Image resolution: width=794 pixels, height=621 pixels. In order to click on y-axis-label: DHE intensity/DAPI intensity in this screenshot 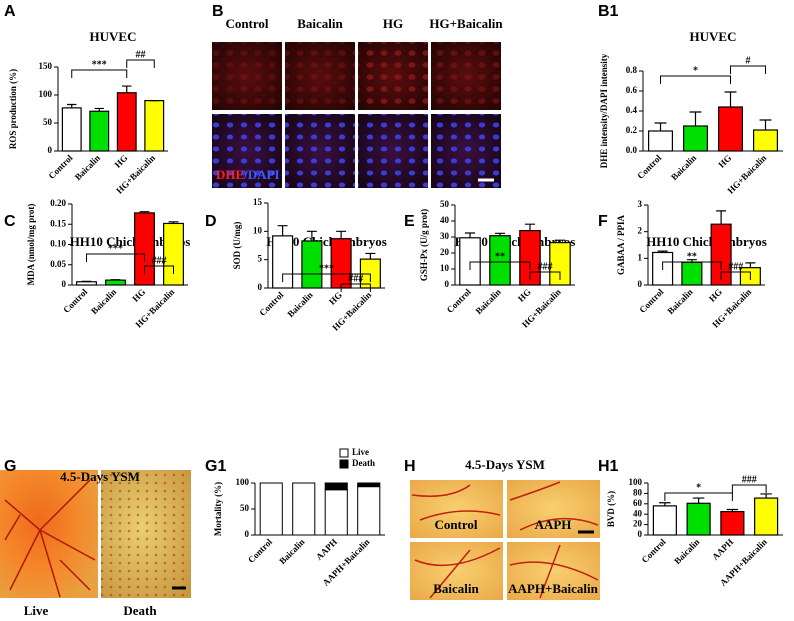, I will do `click(604, 110)`.